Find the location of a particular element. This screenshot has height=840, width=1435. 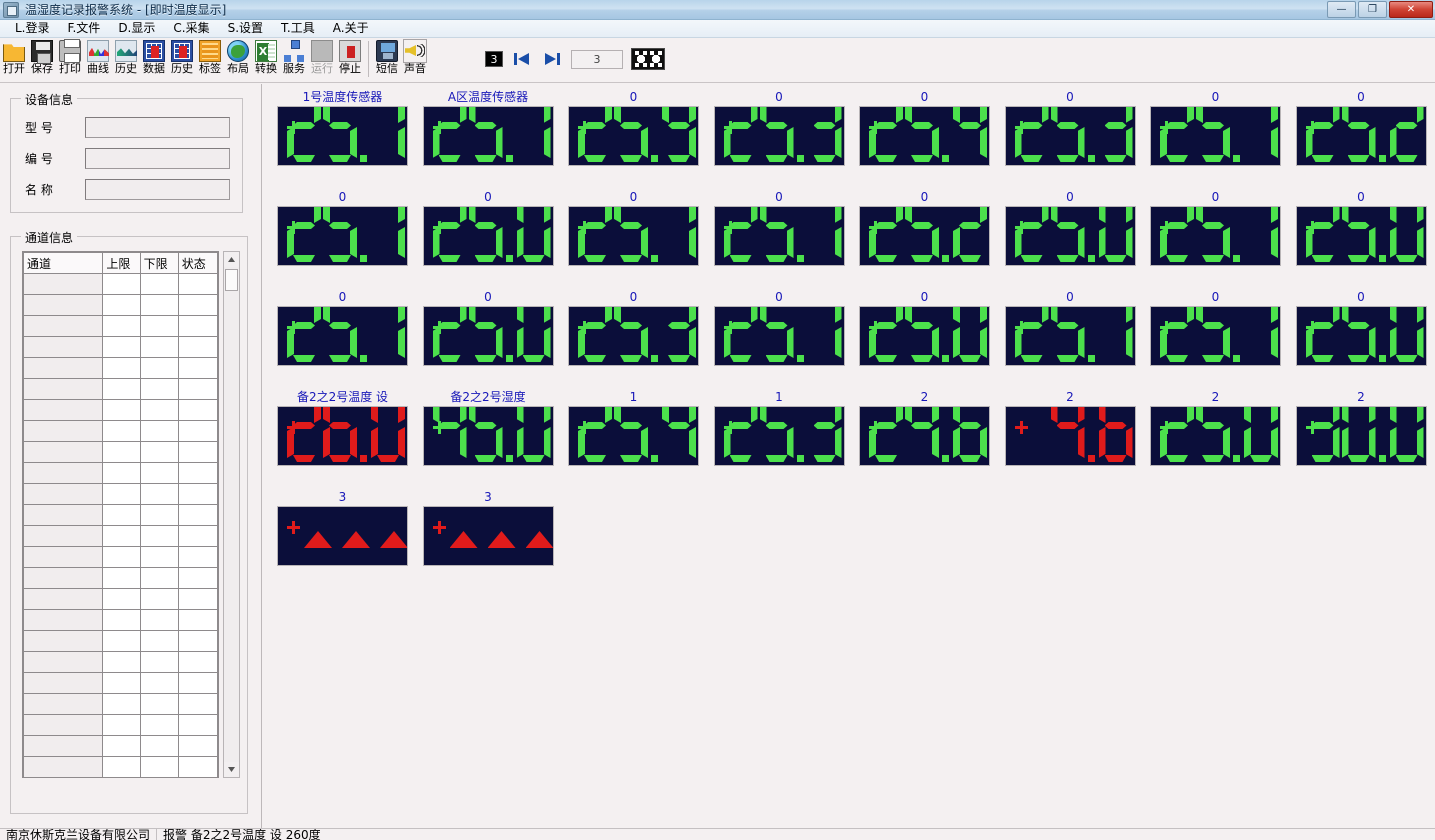

scrollbar-thumb is located at coordinates (231, 280).